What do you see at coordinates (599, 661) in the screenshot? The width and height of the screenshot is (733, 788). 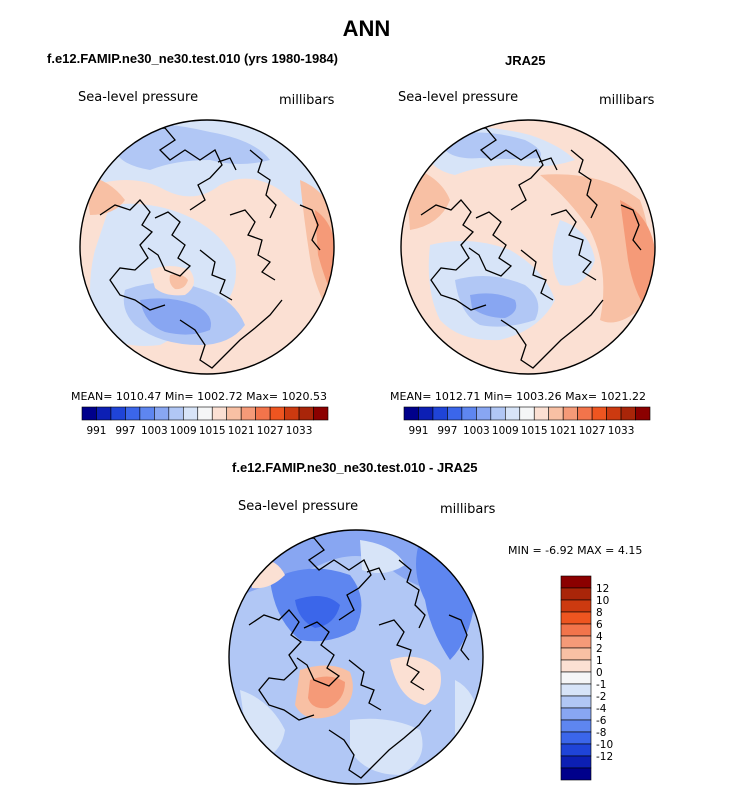 I see `panel-3-colorbar-tick-label: 1` at bounding box center [599, 661].